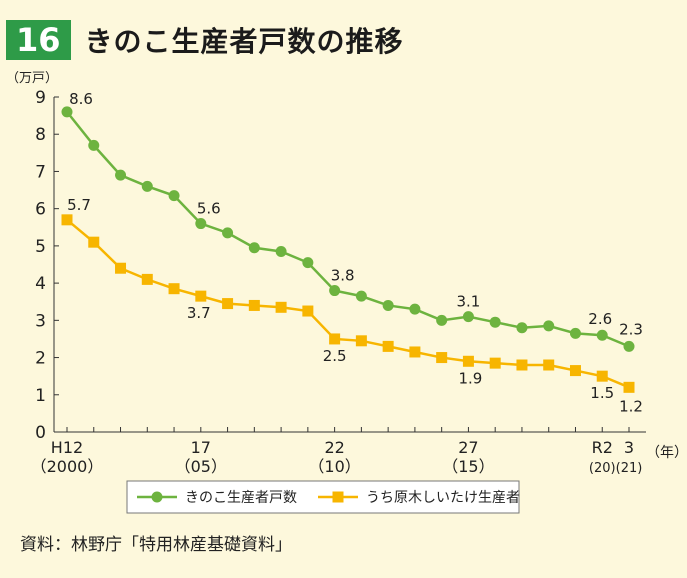 The width and height of the screenshot is (687, 578). What do you see at coordinates (156, 545) in the screenshot?
I see `source-note: 資料：林野庁「特用林産基礎資料」` at bounding box center [156, 545].